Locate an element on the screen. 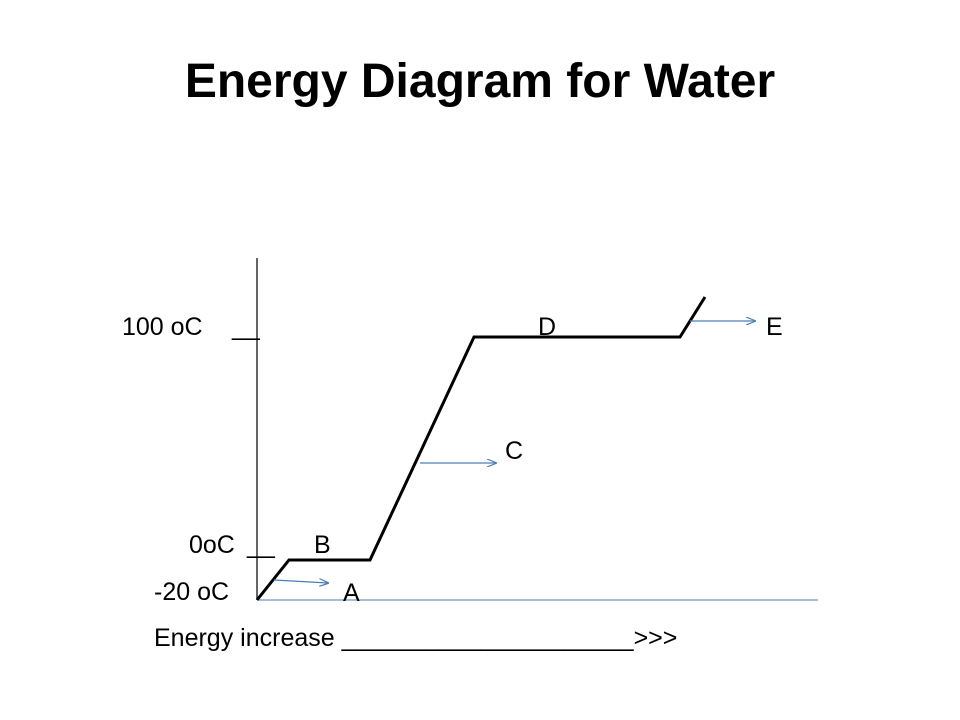 This screenshot has width=960, height=720. segment-label-b: B is located at coordinates (322, 545).